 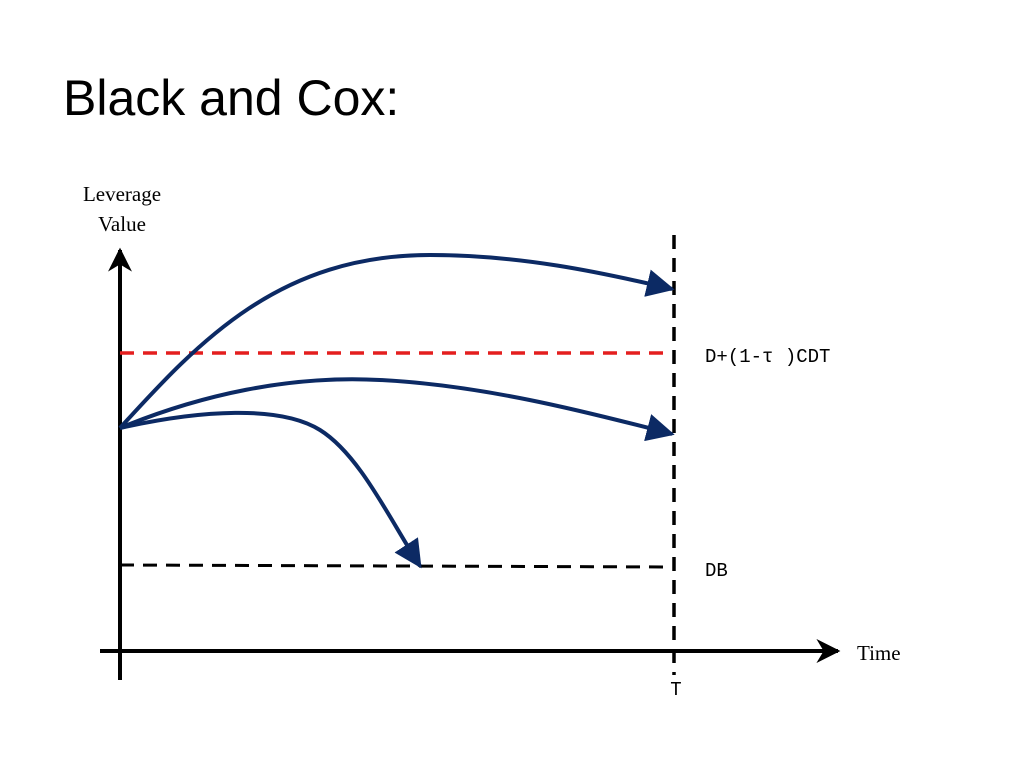 What do you see at coordinates (767, 357) in the screenshot?
I see `barrier-label: D+(1-τ )CDT` at bounding box center [767, 357].